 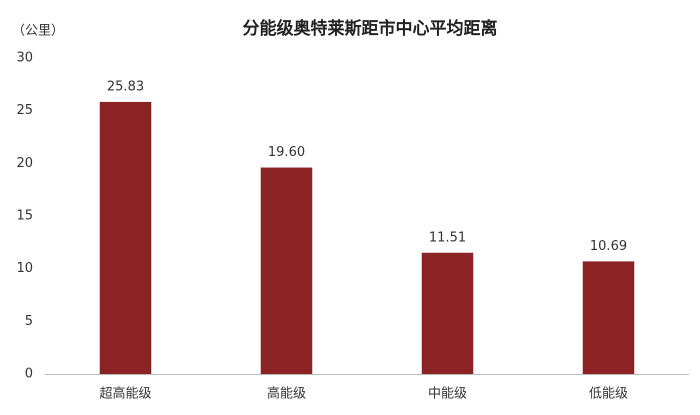 I want to click on y-tick-label: 25, so click(x=24, y=110).